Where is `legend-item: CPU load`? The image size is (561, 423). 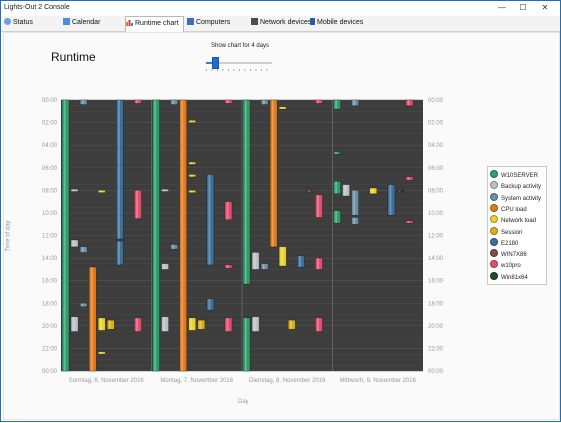 legend-item: CPU load is located at coordinates (508, 208).